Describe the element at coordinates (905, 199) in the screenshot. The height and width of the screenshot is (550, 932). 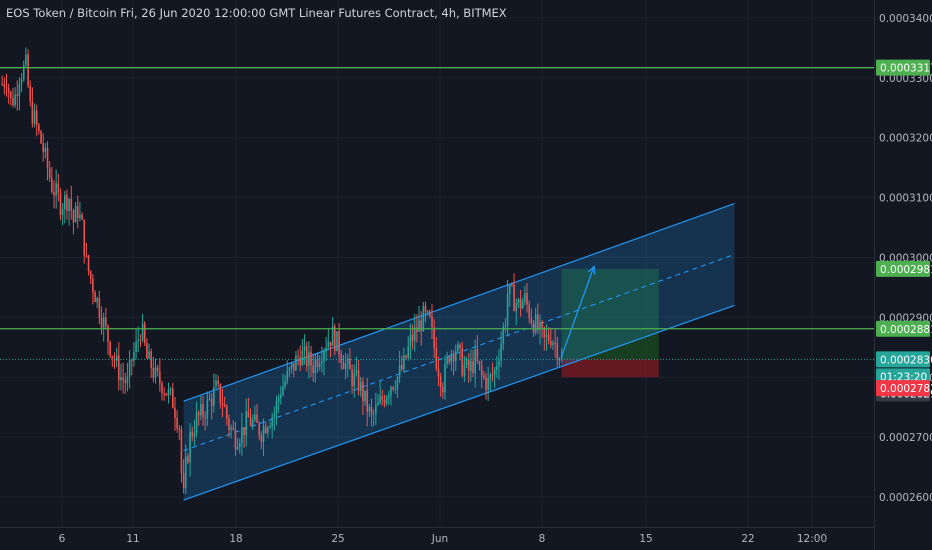
I see `price-tick-label: 0.0003100` at that location.